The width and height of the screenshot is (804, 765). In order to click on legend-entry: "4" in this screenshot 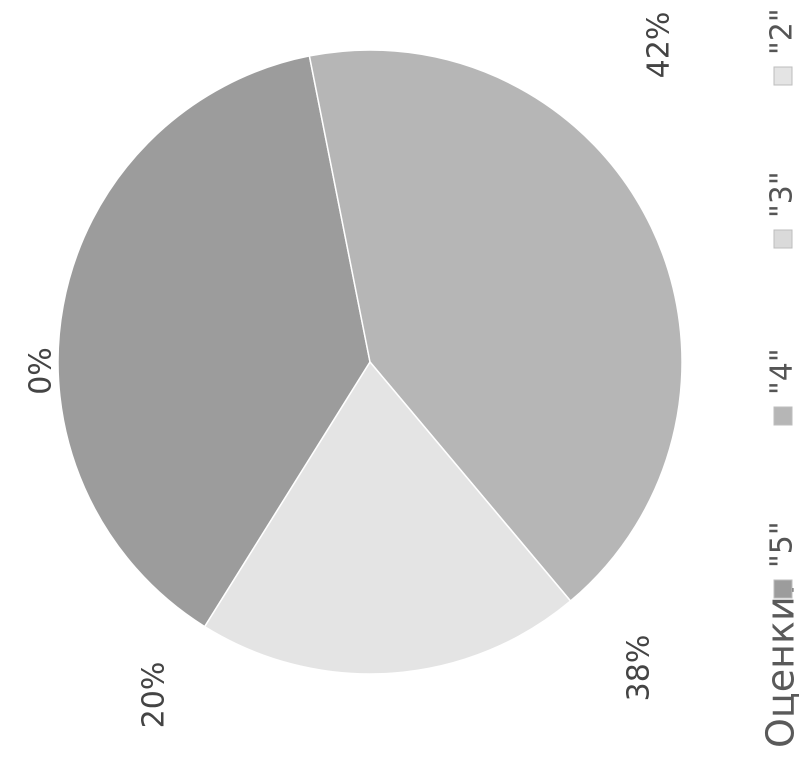, I will do `click(782, 387)`.